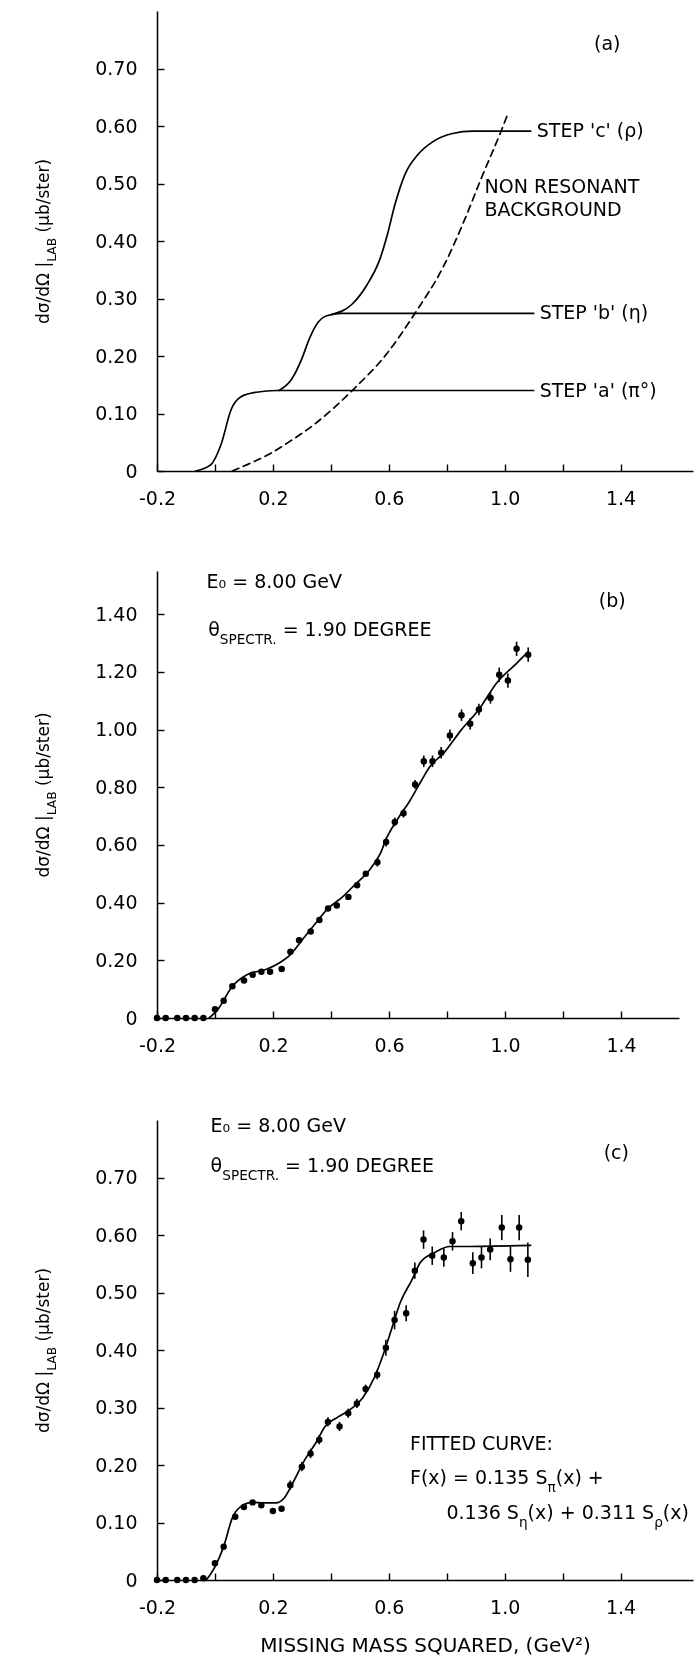  I want to click on series-label: STEP 'a' (π°), so click(598, 389).